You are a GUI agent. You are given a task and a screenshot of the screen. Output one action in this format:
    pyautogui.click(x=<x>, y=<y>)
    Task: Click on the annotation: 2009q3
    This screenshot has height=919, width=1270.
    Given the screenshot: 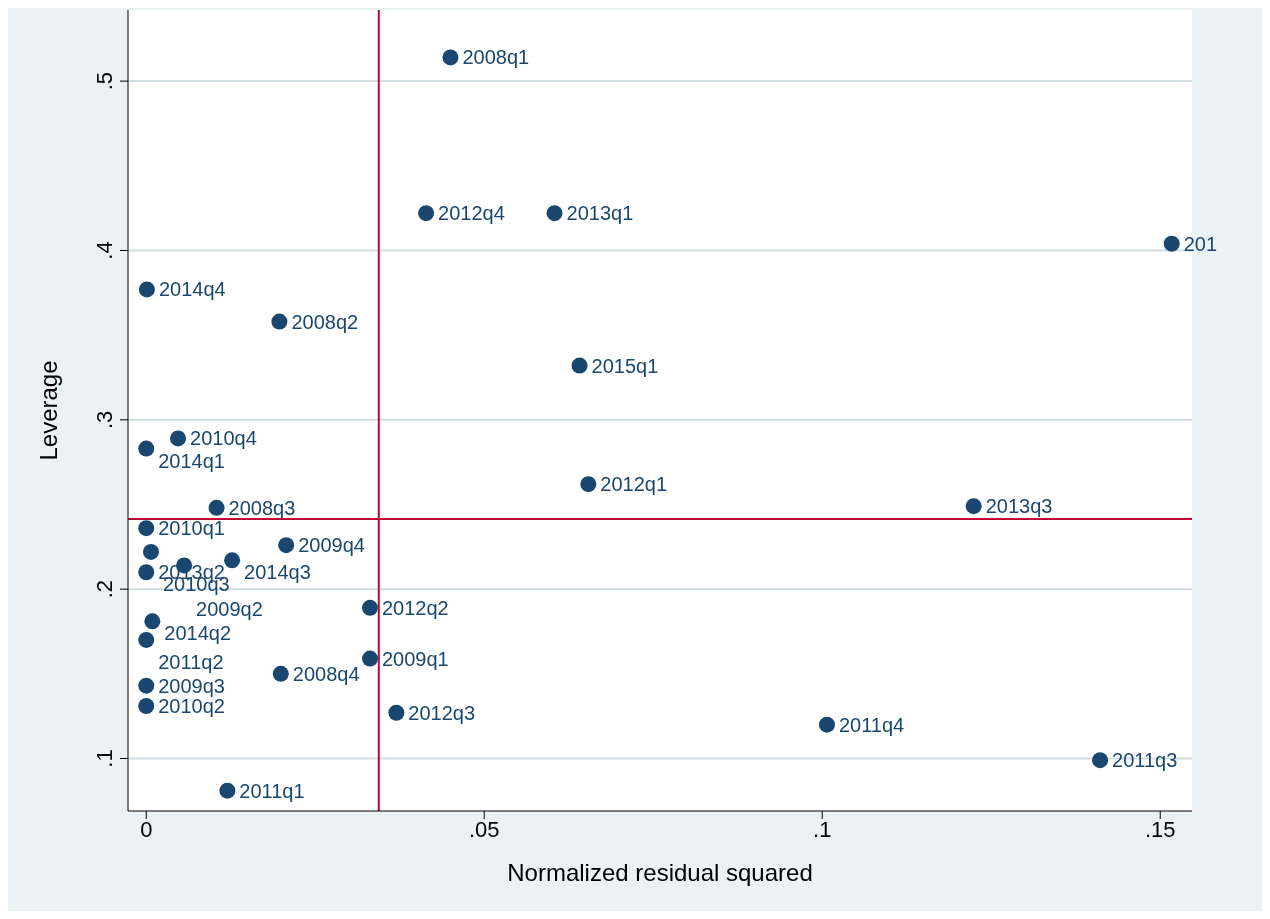 What is the action you would take?
    pyautogui.click(x=191, y=685)
    